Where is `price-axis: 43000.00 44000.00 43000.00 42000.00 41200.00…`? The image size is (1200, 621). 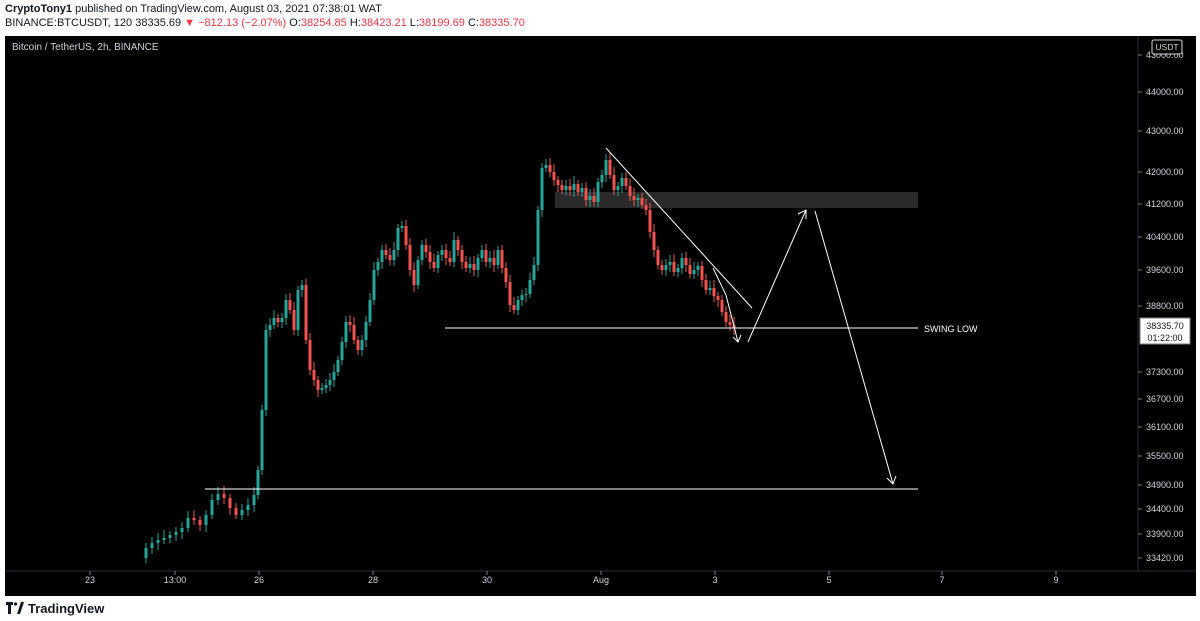 price-axis: 43000.00 44000.00 43000.00 42000.00 41200.00… is located at coordinates (1161, 306).